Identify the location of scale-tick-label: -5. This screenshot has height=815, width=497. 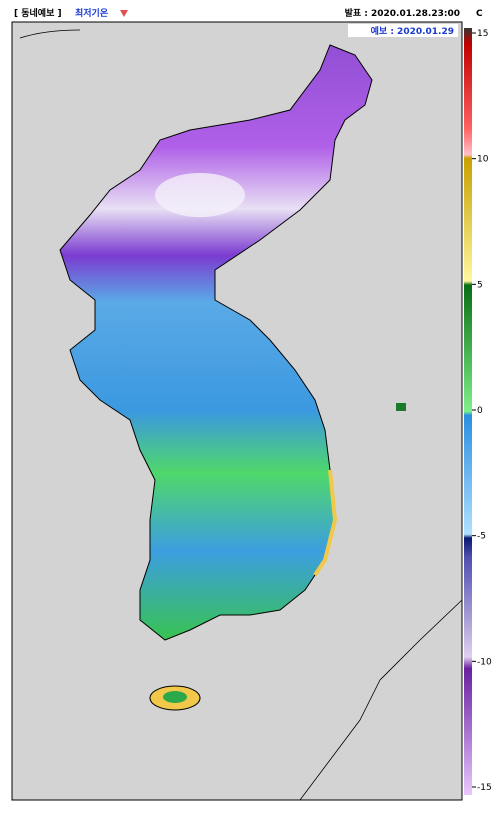
(481, 537).